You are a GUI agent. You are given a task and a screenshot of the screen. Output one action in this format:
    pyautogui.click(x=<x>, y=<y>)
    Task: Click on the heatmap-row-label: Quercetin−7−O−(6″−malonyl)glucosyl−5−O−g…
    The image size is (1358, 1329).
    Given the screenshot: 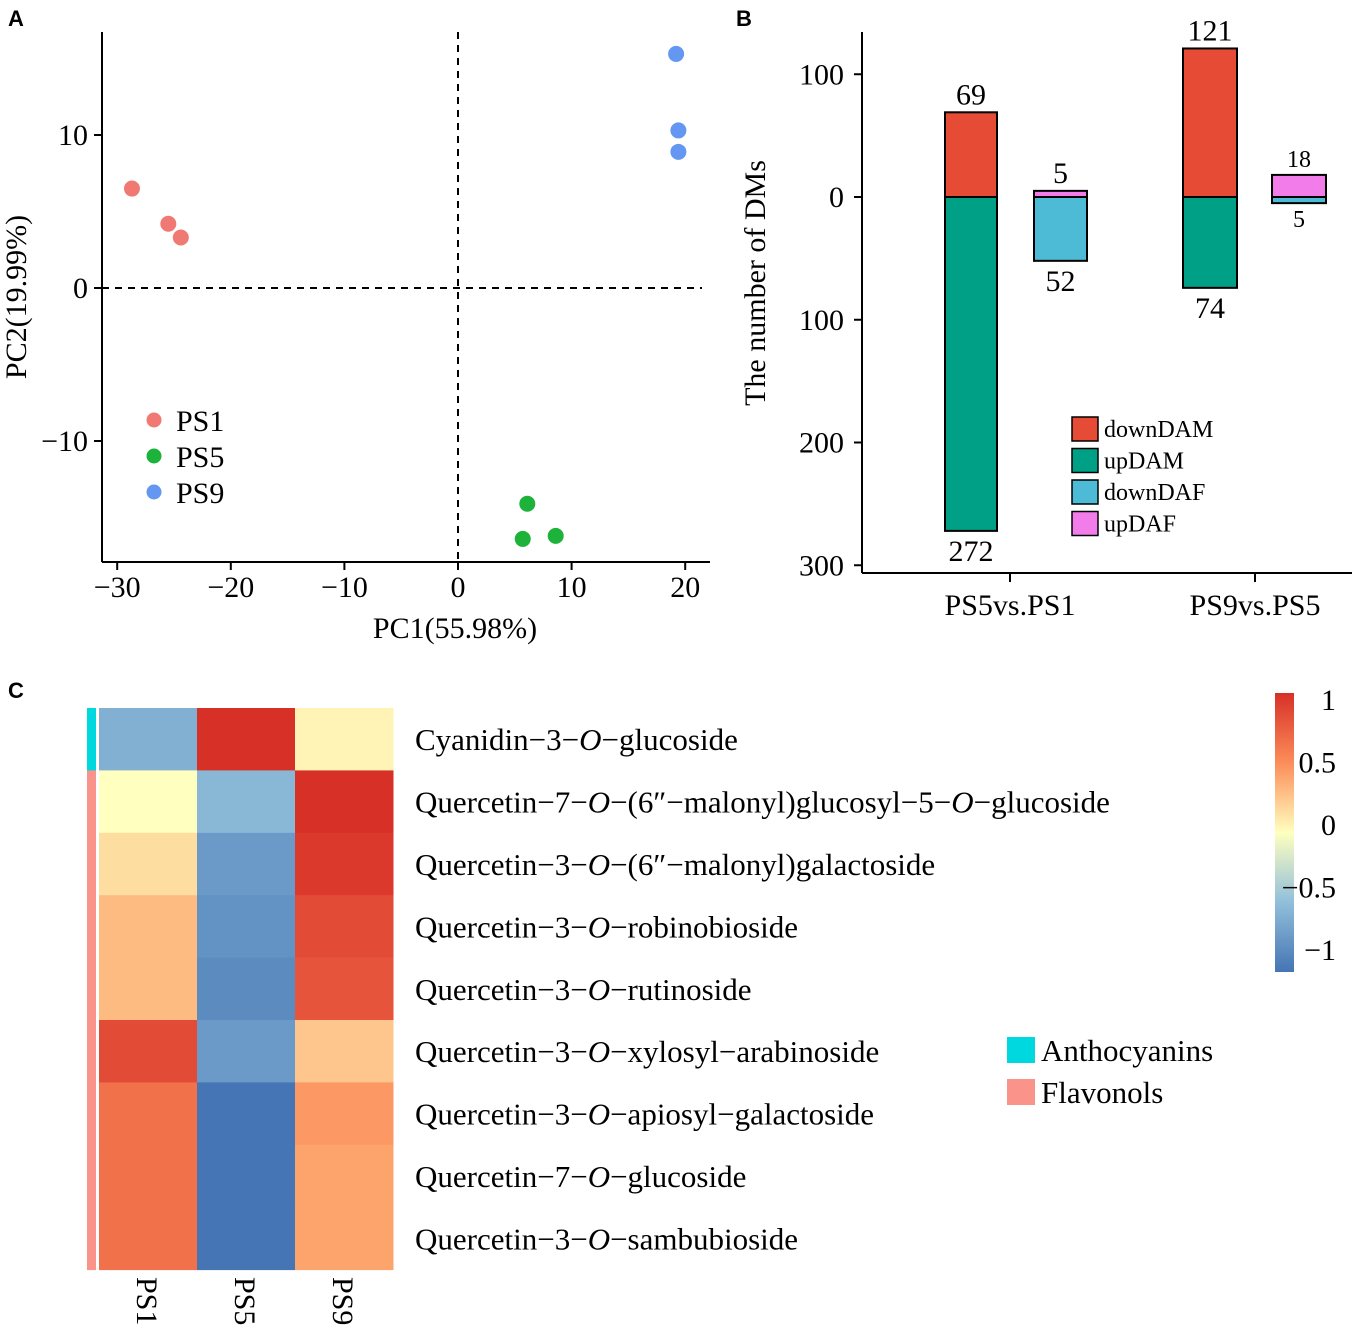 What is the action you would take?
    pyautogui.click(x=762, y=802)
    